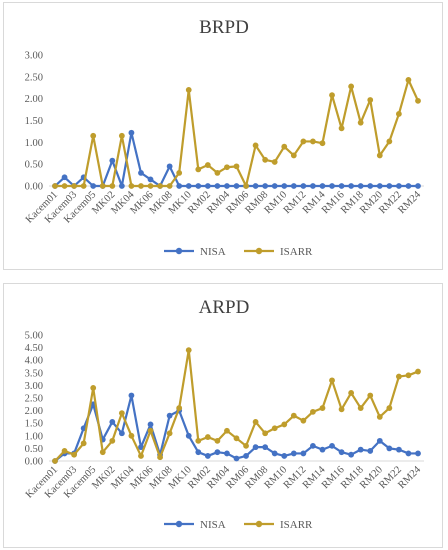 The image size is (448, 550). What do you see at coordinates (236, 159) in the screenshot?
I see `series-line-nisa` at bounding box center [236, 159].